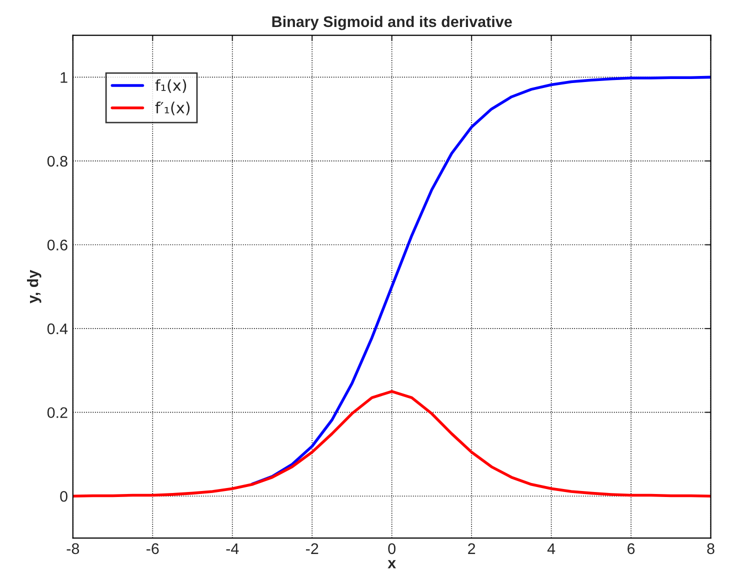 The width and height of the screenshot is (729, 588). What do you see at coordinates (232, 548) in the screenshot?
I see `x-tick-label: -4` at bounding box center [232, 548].